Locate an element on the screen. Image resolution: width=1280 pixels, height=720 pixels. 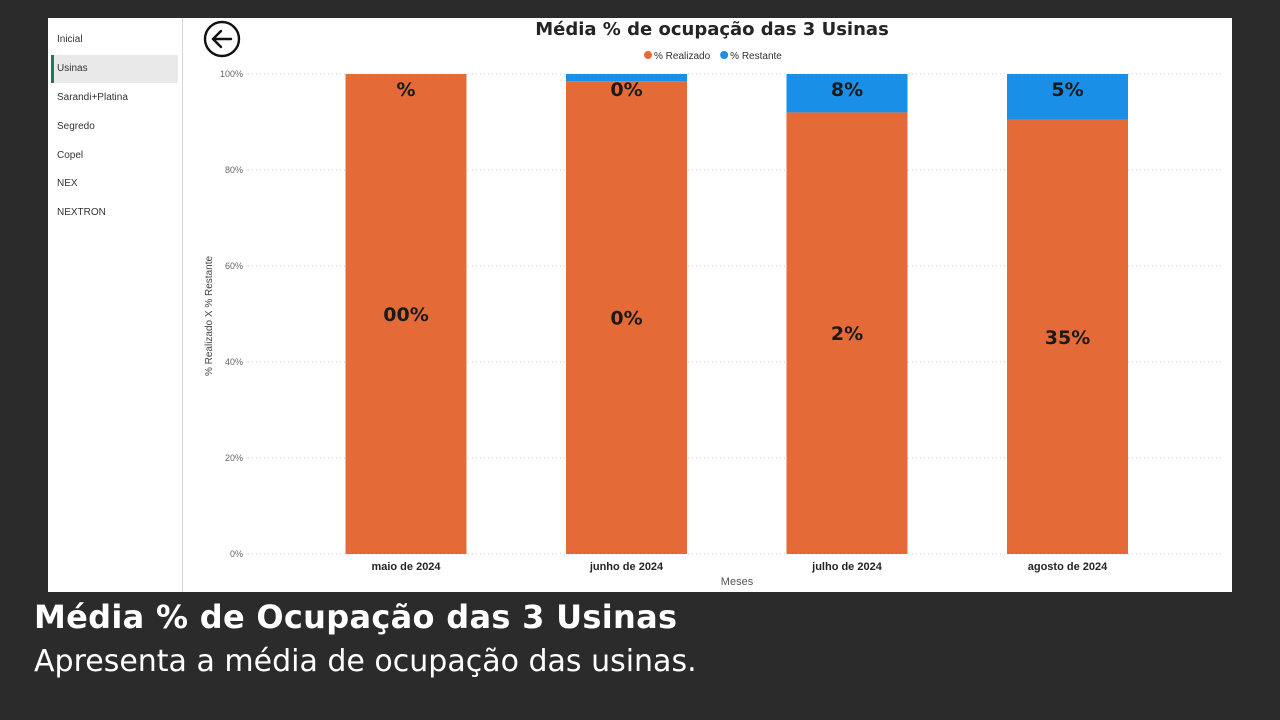
arrow-left-circle-icon is located at coordinates (222, 39).